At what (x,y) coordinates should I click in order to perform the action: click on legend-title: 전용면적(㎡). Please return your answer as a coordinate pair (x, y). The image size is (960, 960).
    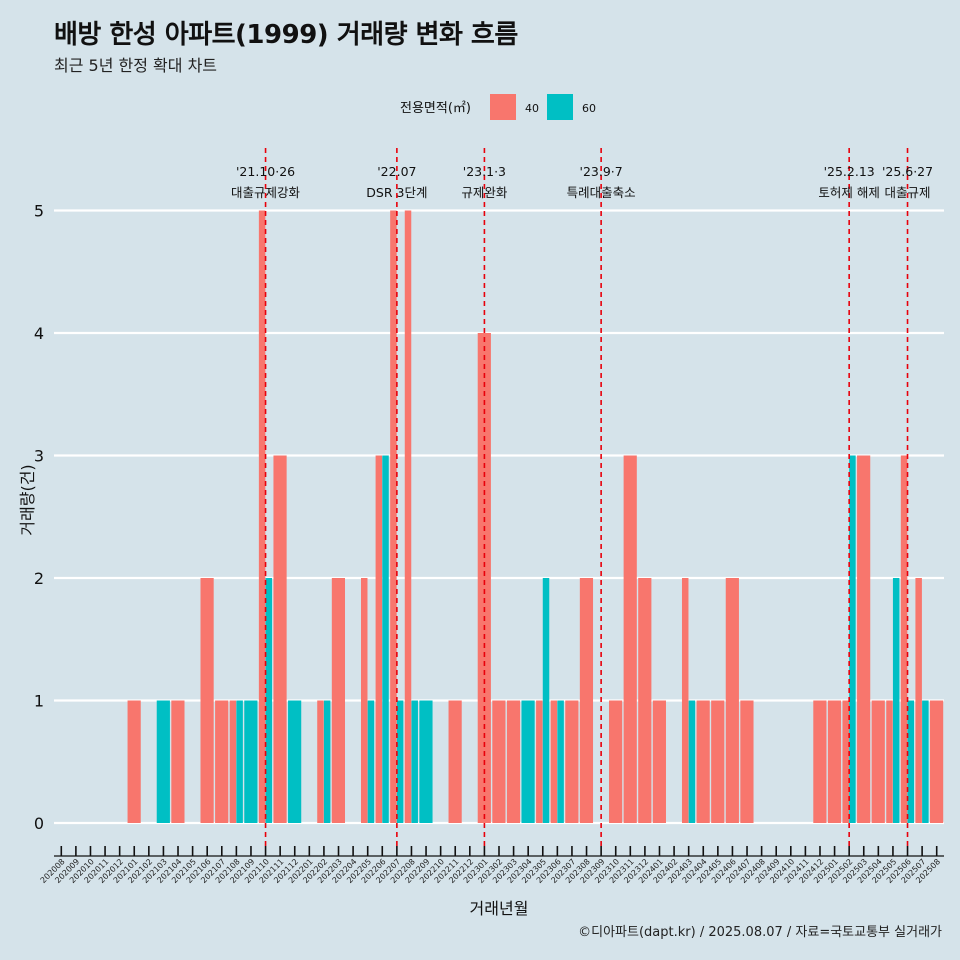
    Looking at the image, I should click on (435, 108).